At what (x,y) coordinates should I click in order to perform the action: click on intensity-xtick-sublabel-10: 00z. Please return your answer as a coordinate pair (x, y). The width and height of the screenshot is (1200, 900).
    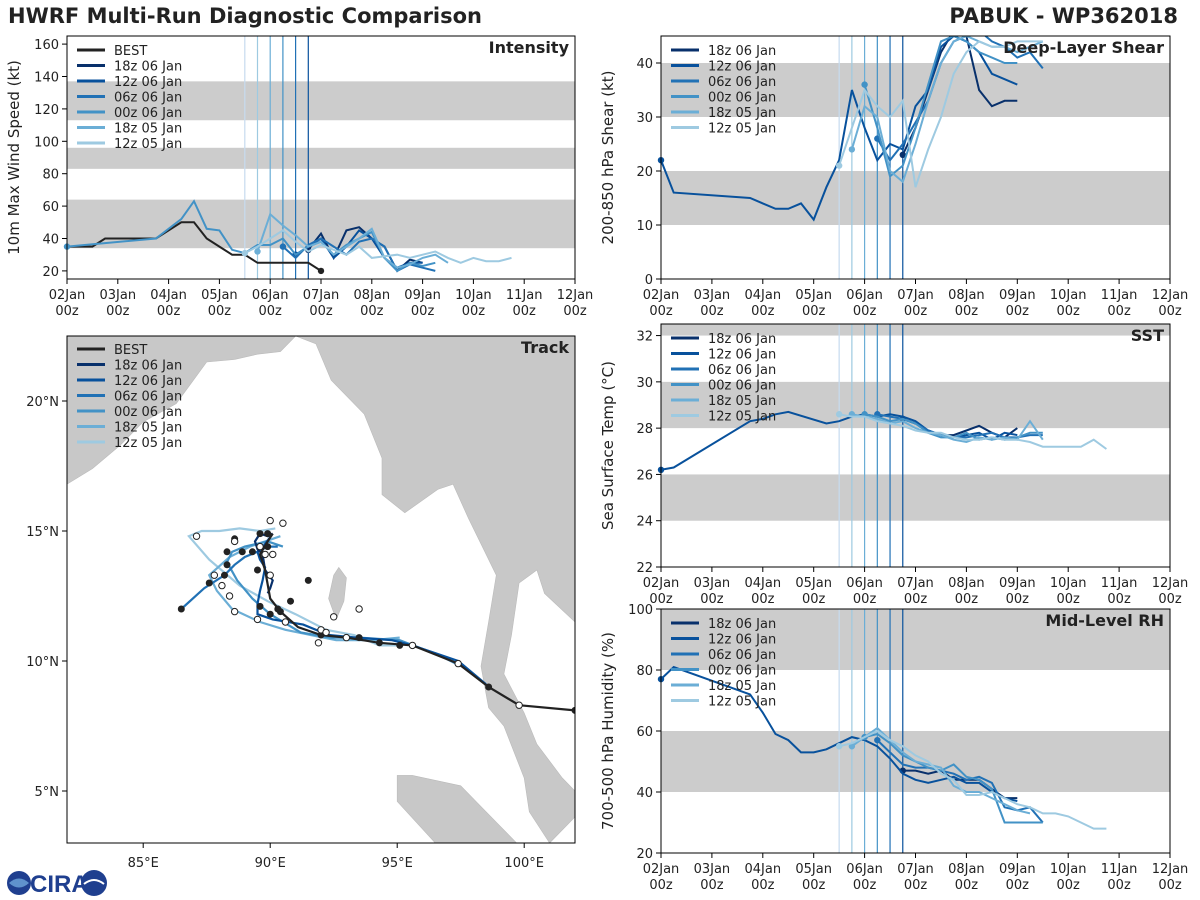
    Looking at the image, I should click on (575, 311).